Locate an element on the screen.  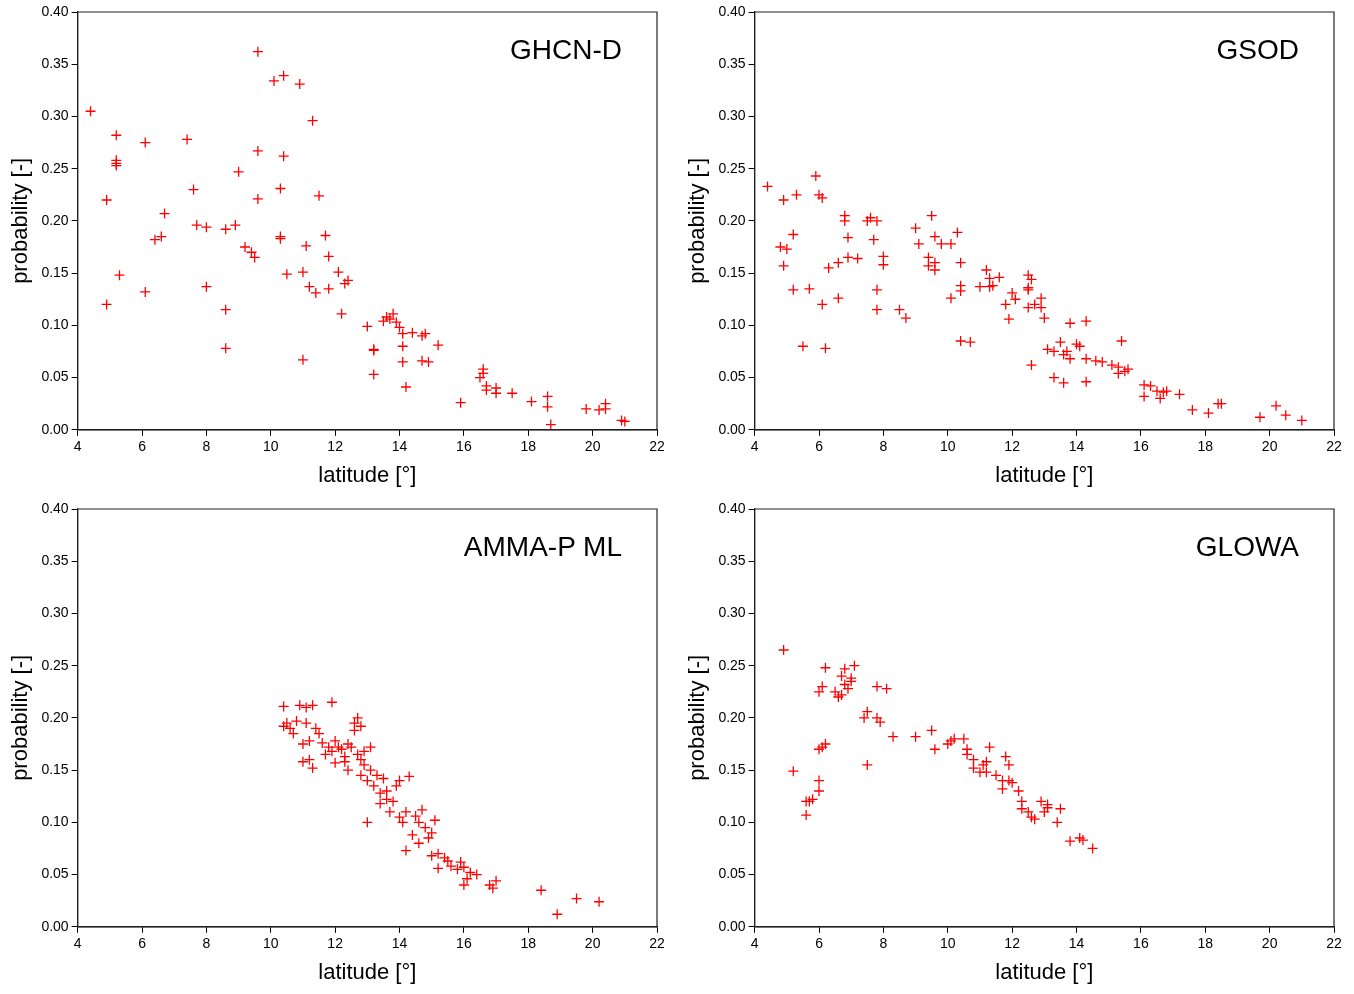
annotation: GSOD is located at coordinates (1257, 49).